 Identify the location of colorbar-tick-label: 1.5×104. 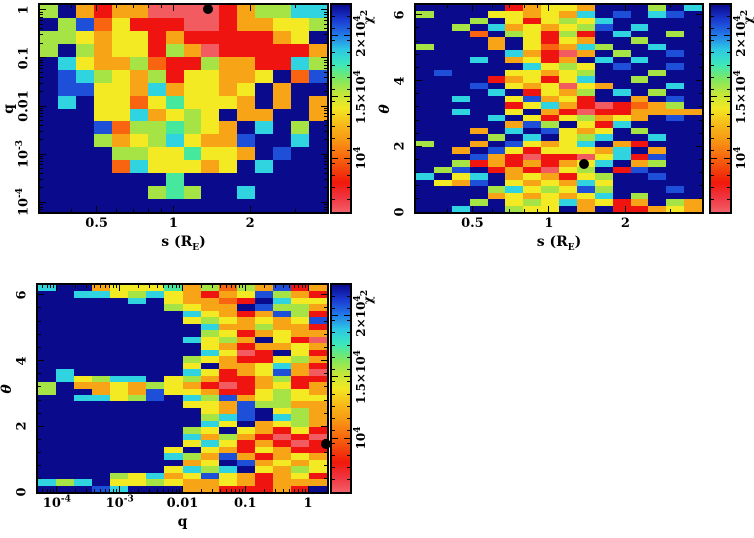
(360, 376).